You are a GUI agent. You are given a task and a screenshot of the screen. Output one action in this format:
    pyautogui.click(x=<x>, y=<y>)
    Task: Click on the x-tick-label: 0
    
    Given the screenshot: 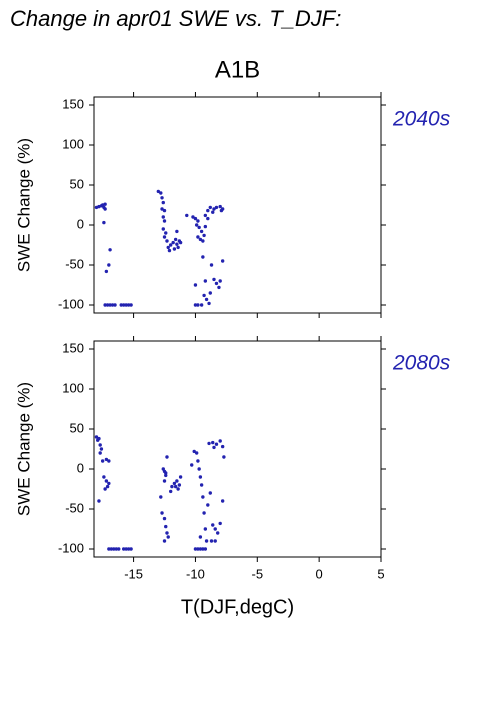 What is the action you would take?
    pyautogui.click(x=319, y=573)
    